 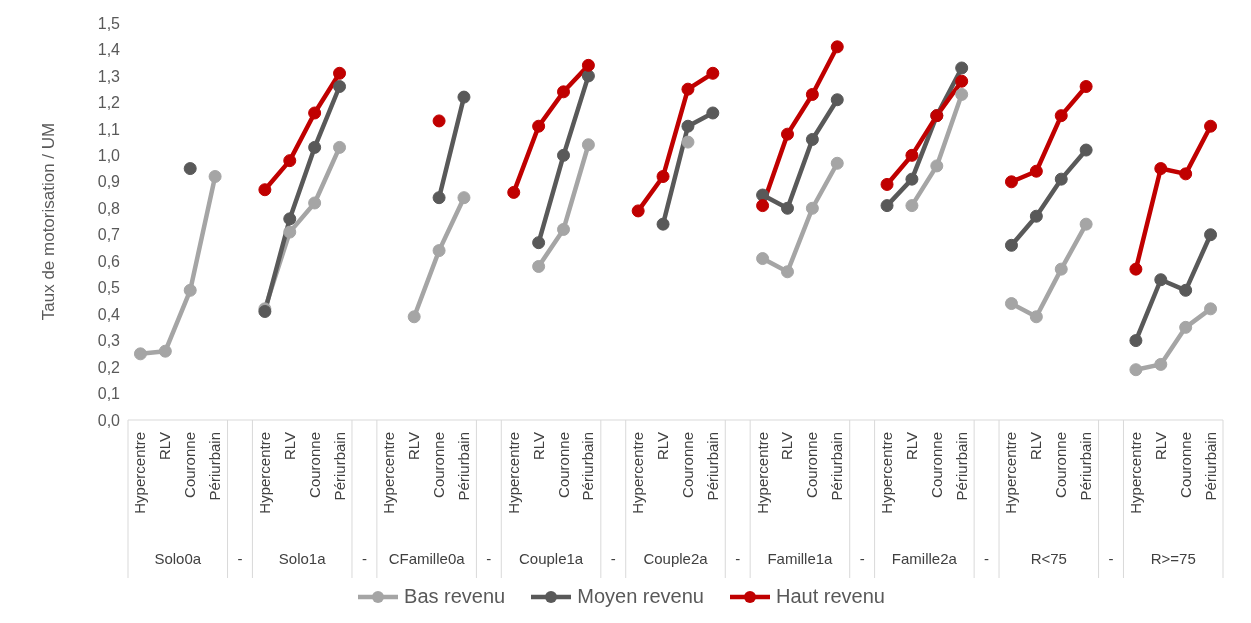 What do you see at coordinates (109, 261) in the screenshot?
I see `y-tick-label: 0,6` at bounding box center [109, 261].